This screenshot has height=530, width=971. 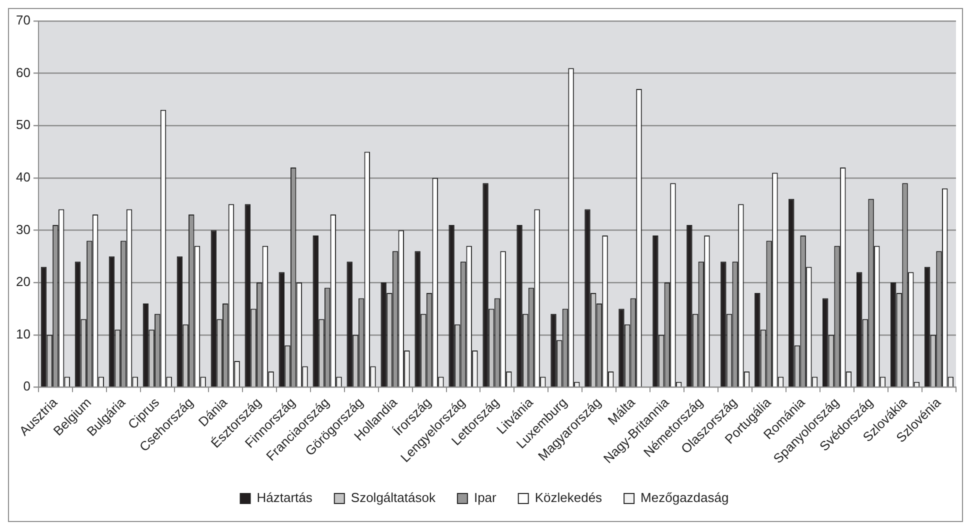 What do you see at coordinates (284, 498) in the screenshot?
I see `legend-label: Háztartás` at bounding box center [284, 498].